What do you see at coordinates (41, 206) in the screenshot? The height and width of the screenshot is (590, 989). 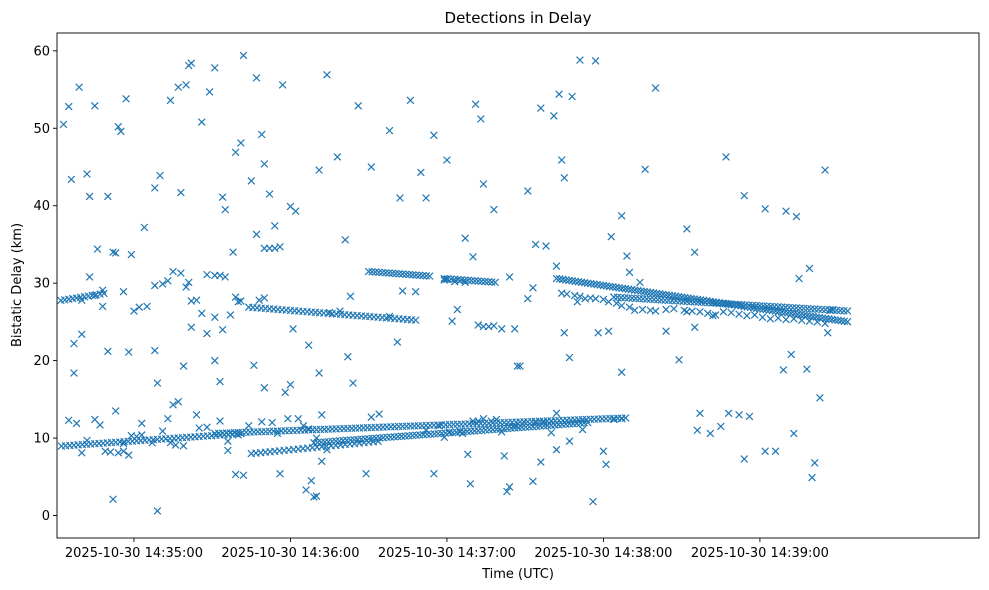 I see `y-tick-label: 40` at bounding box center [41, 206].